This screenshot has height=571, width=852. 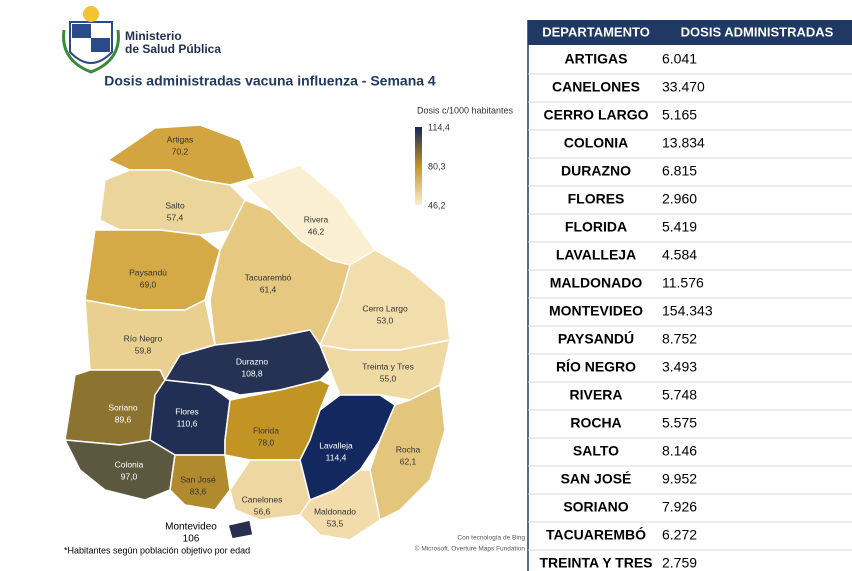 I want to click on region-value: 70,2, so click(x=180, y=151).